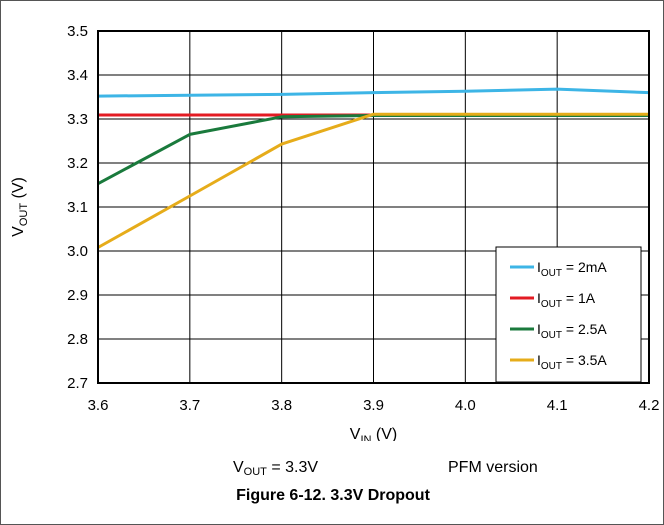  Describe the element at coordinates (493, 467) in the screenshot. I see `version-note: PFM version` at that location.